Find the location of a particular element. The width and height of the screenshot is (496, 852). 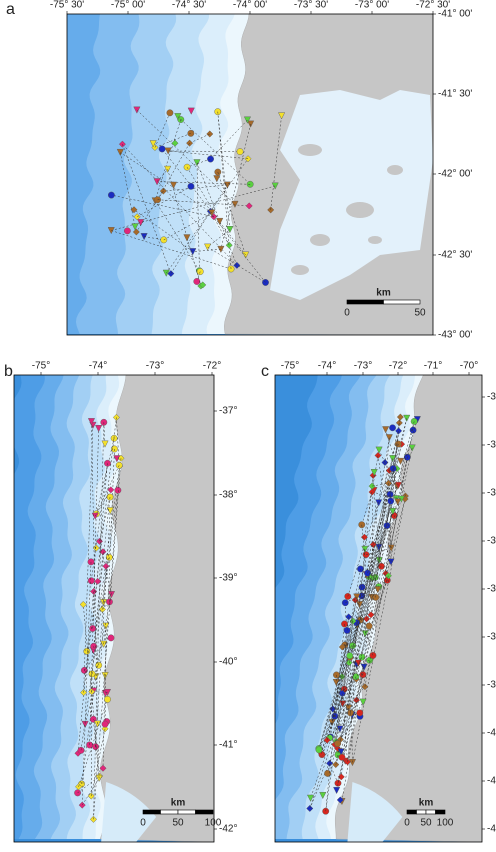

lat-tick-label: -33° is located at coordinates (491, 397).